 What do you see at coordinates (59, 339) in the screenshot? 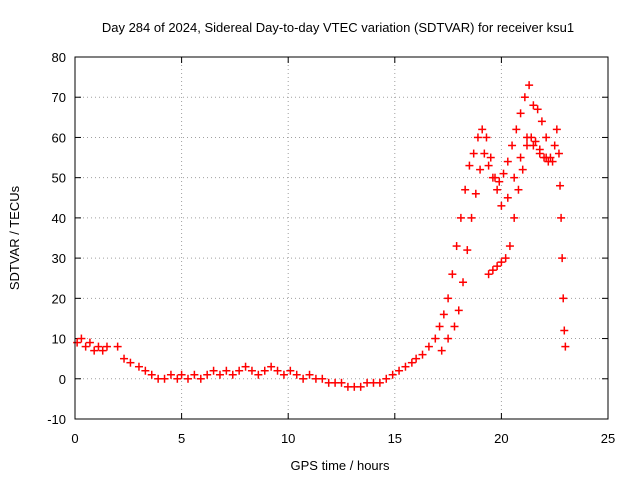
I see `y-tick-label: 10` at bounding box center [59, 339].